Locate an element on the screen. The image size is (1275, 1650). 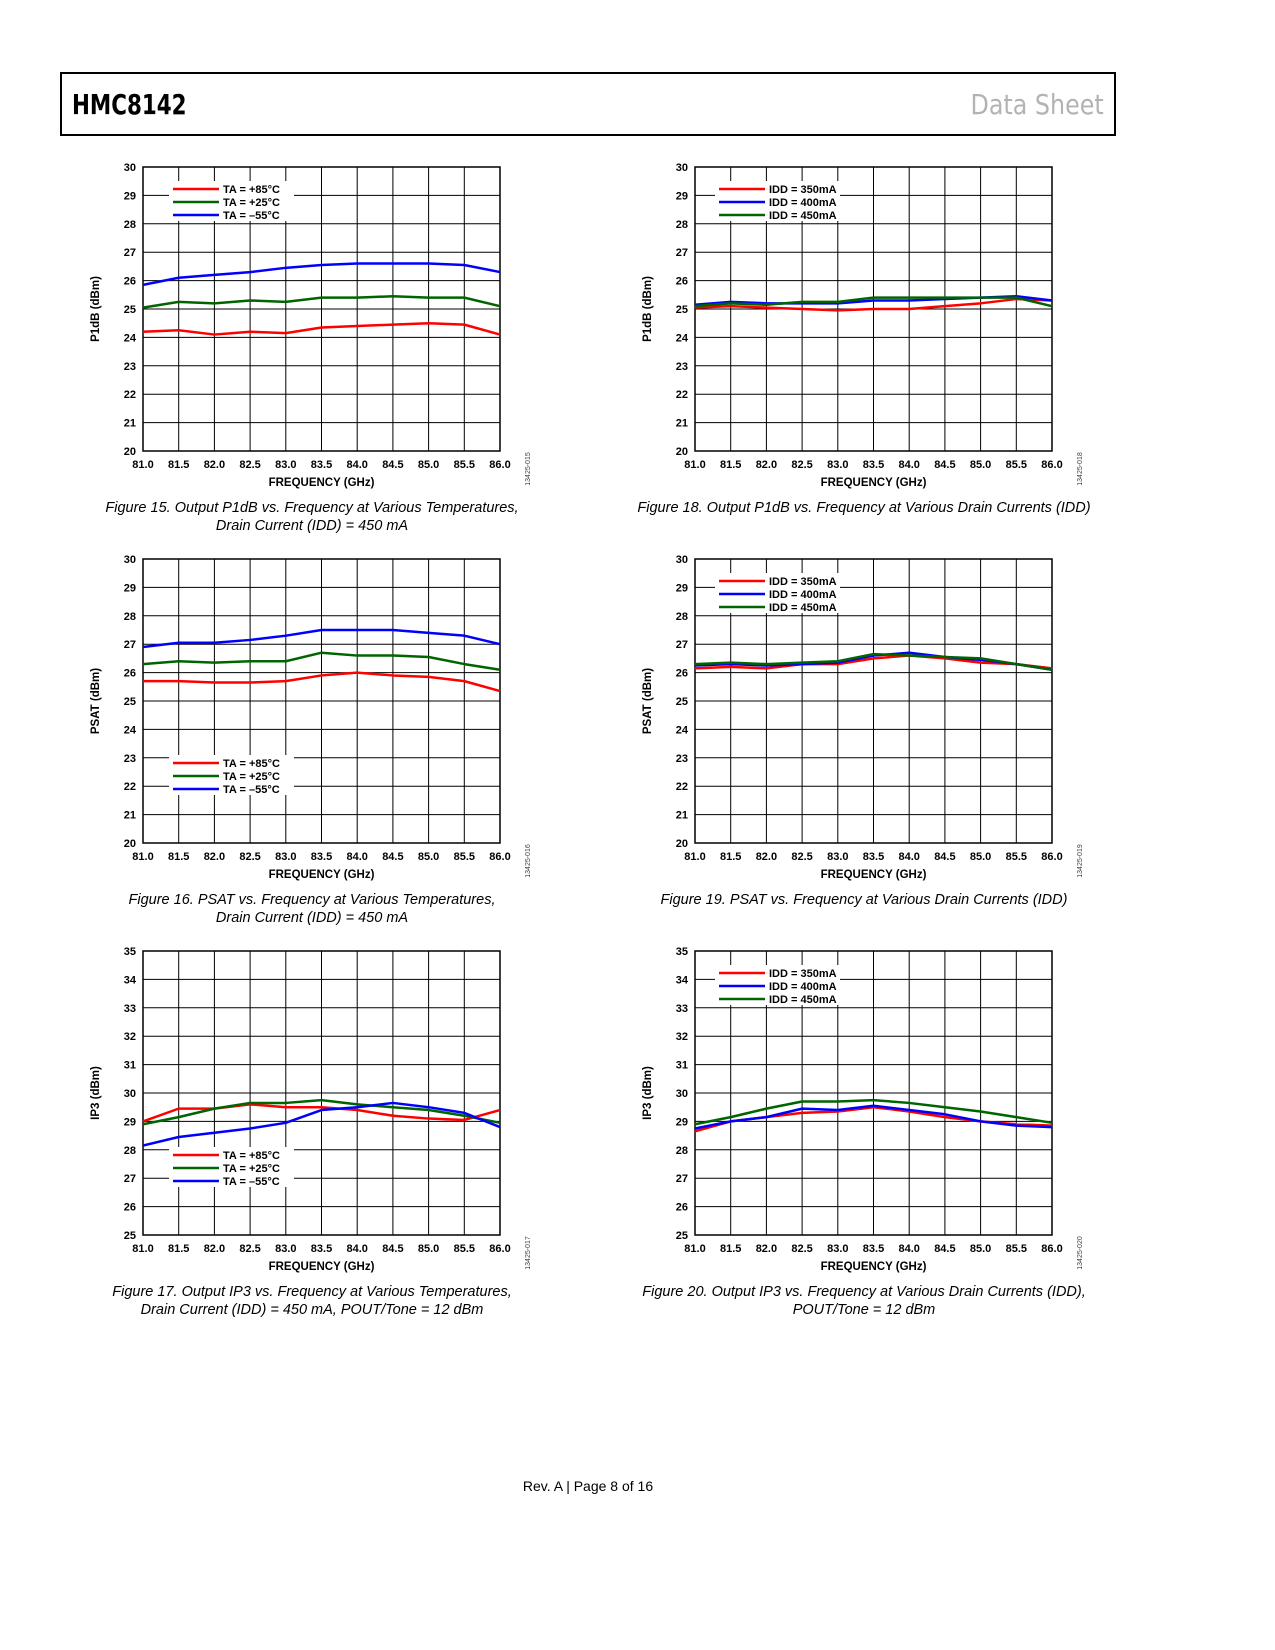
caption-line: POUT/Tone = 12 dBm is located at coordinates (864, 1310).